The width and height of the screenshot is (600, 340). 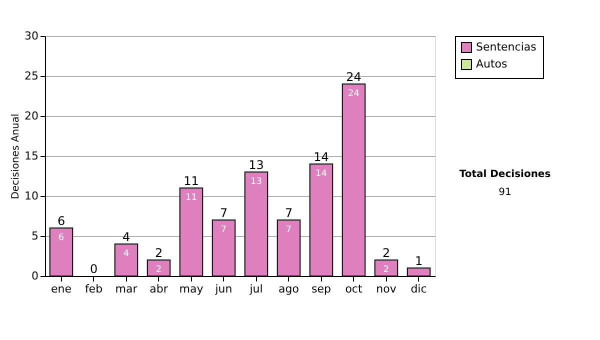 What do you see at coordinates (126, 237) in the screenshot?
I see `total-label: 4` at bounding box center [126, 237].